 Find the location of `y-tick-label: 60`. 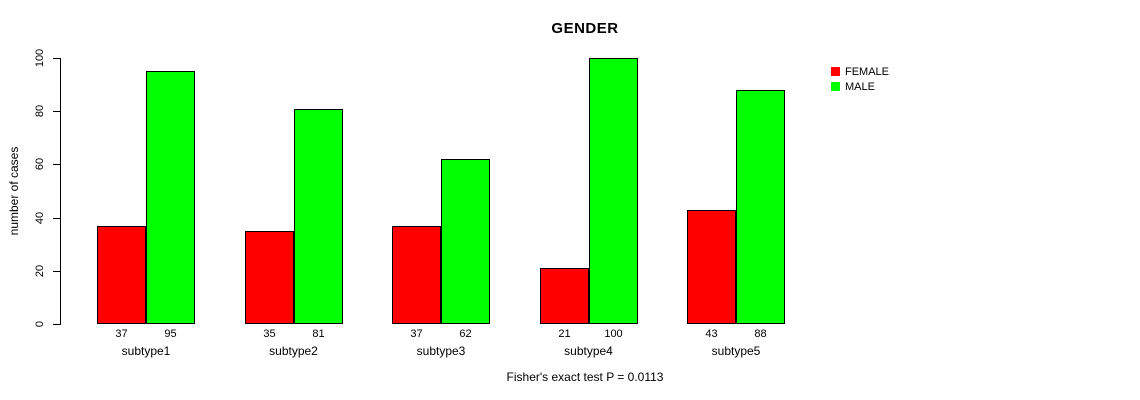

y-tick-label: 60 is located at coordinates (40, 164).